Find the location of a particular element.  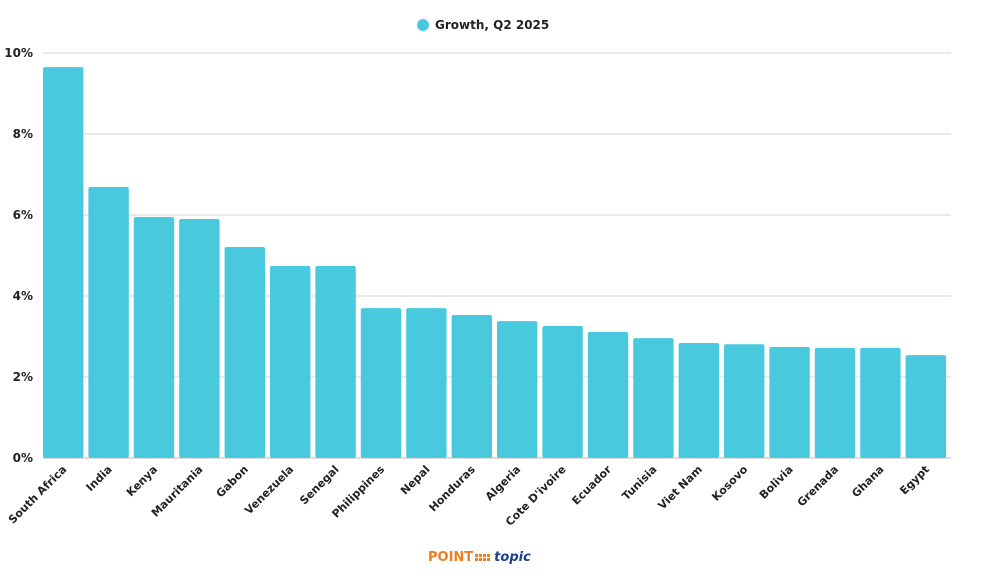

x-tick-label: Gabon is located at coordinates (232, 481).